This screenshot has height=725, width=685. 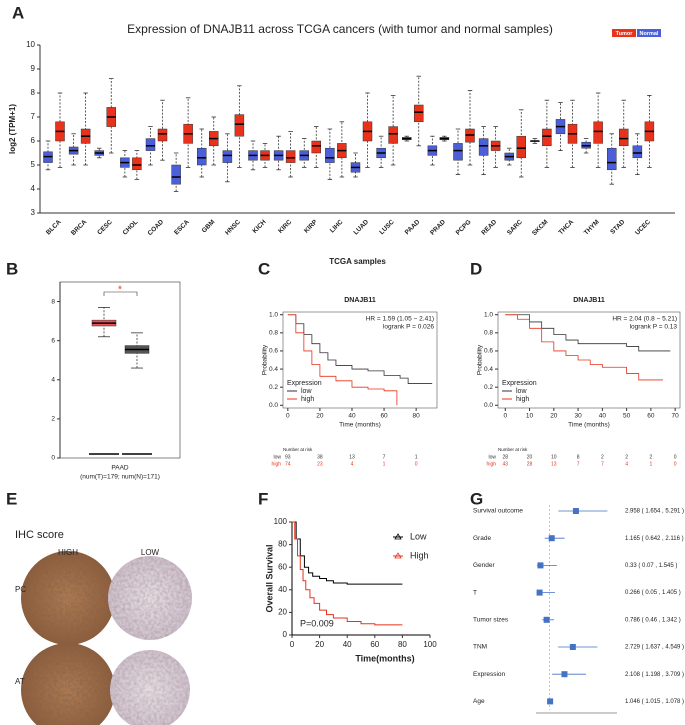 What do you see at coordinates (540, 228) in the screenshot?
I see `x-tick-label: SKCM` at bounding box center [540, 228].